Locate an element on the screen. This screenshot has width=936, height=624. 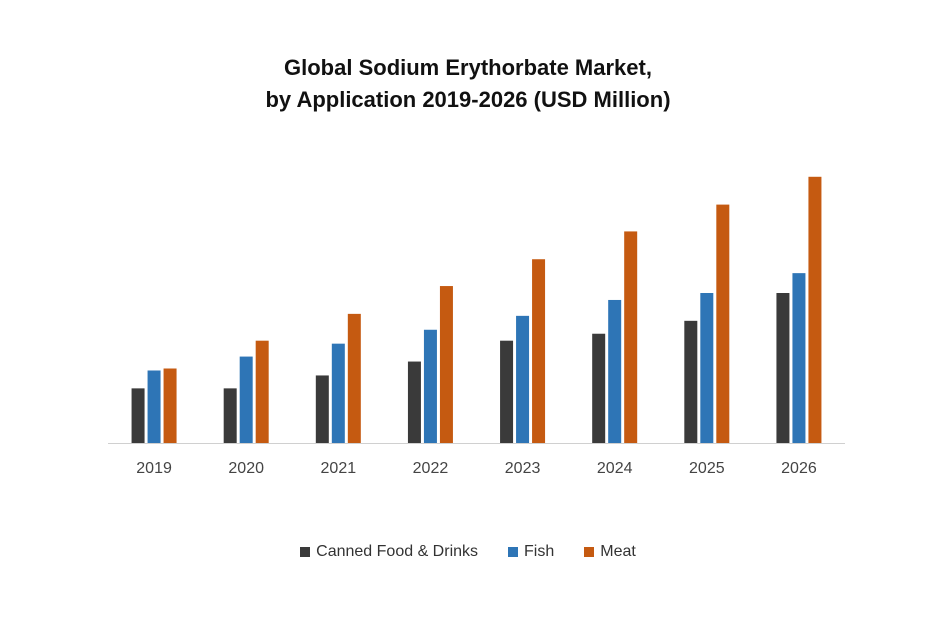
x-tick-label: 2024 is located at coordinates (615, 468).